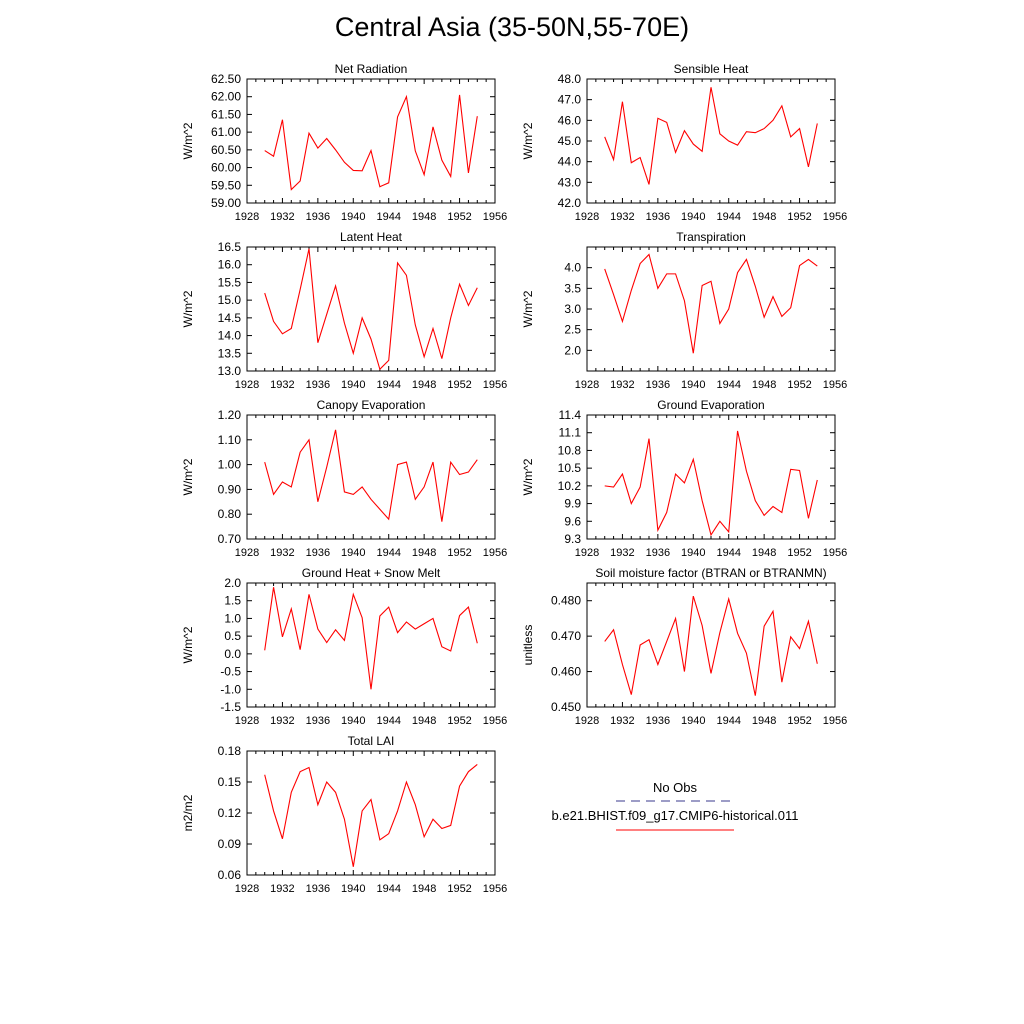 This screenshot has height=1024, width=1024. Describe the element at coordinates (572, 288) in the screenshot. I see `y-tick-label: 3.5` at that location.